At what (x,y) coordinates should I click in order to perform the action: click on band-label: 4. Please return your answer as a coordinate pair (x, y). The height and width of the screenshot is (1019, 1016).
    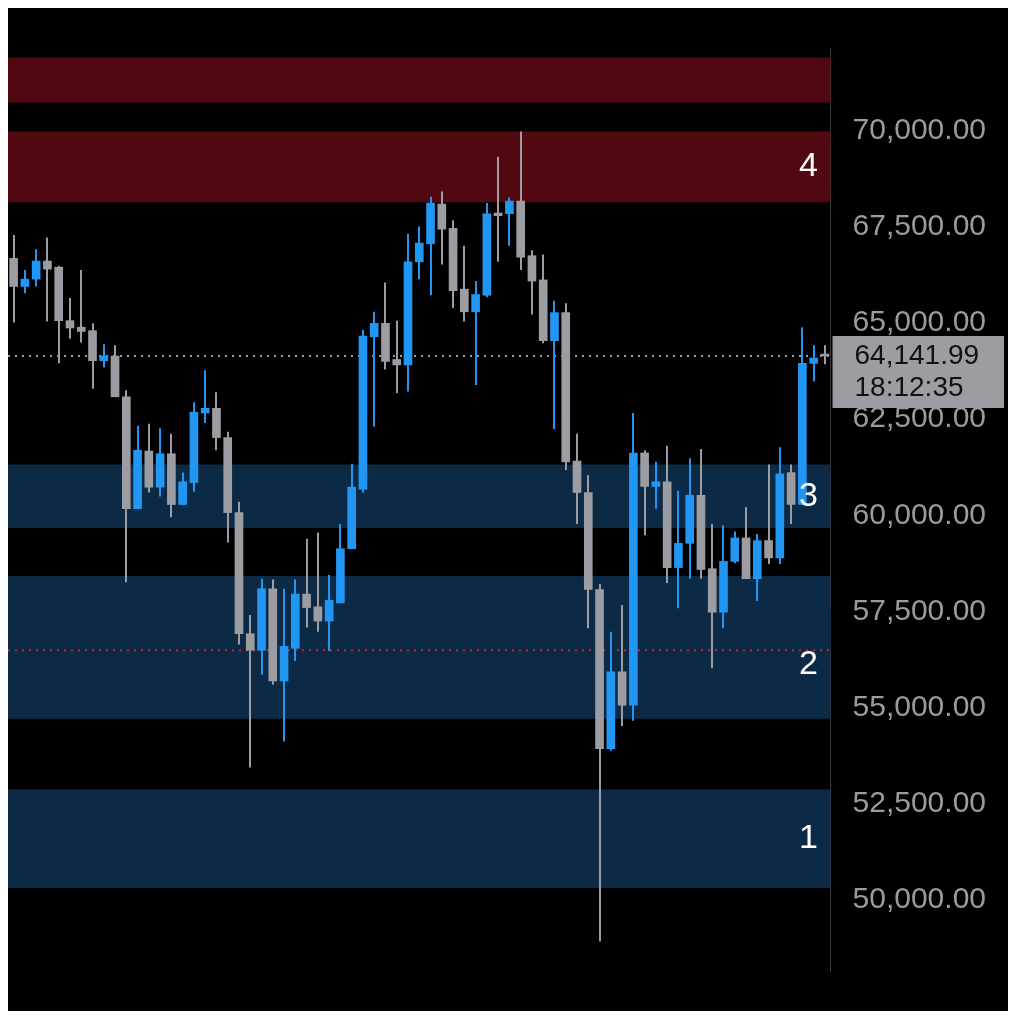
    Looking at the image, I should click on (808, 164).